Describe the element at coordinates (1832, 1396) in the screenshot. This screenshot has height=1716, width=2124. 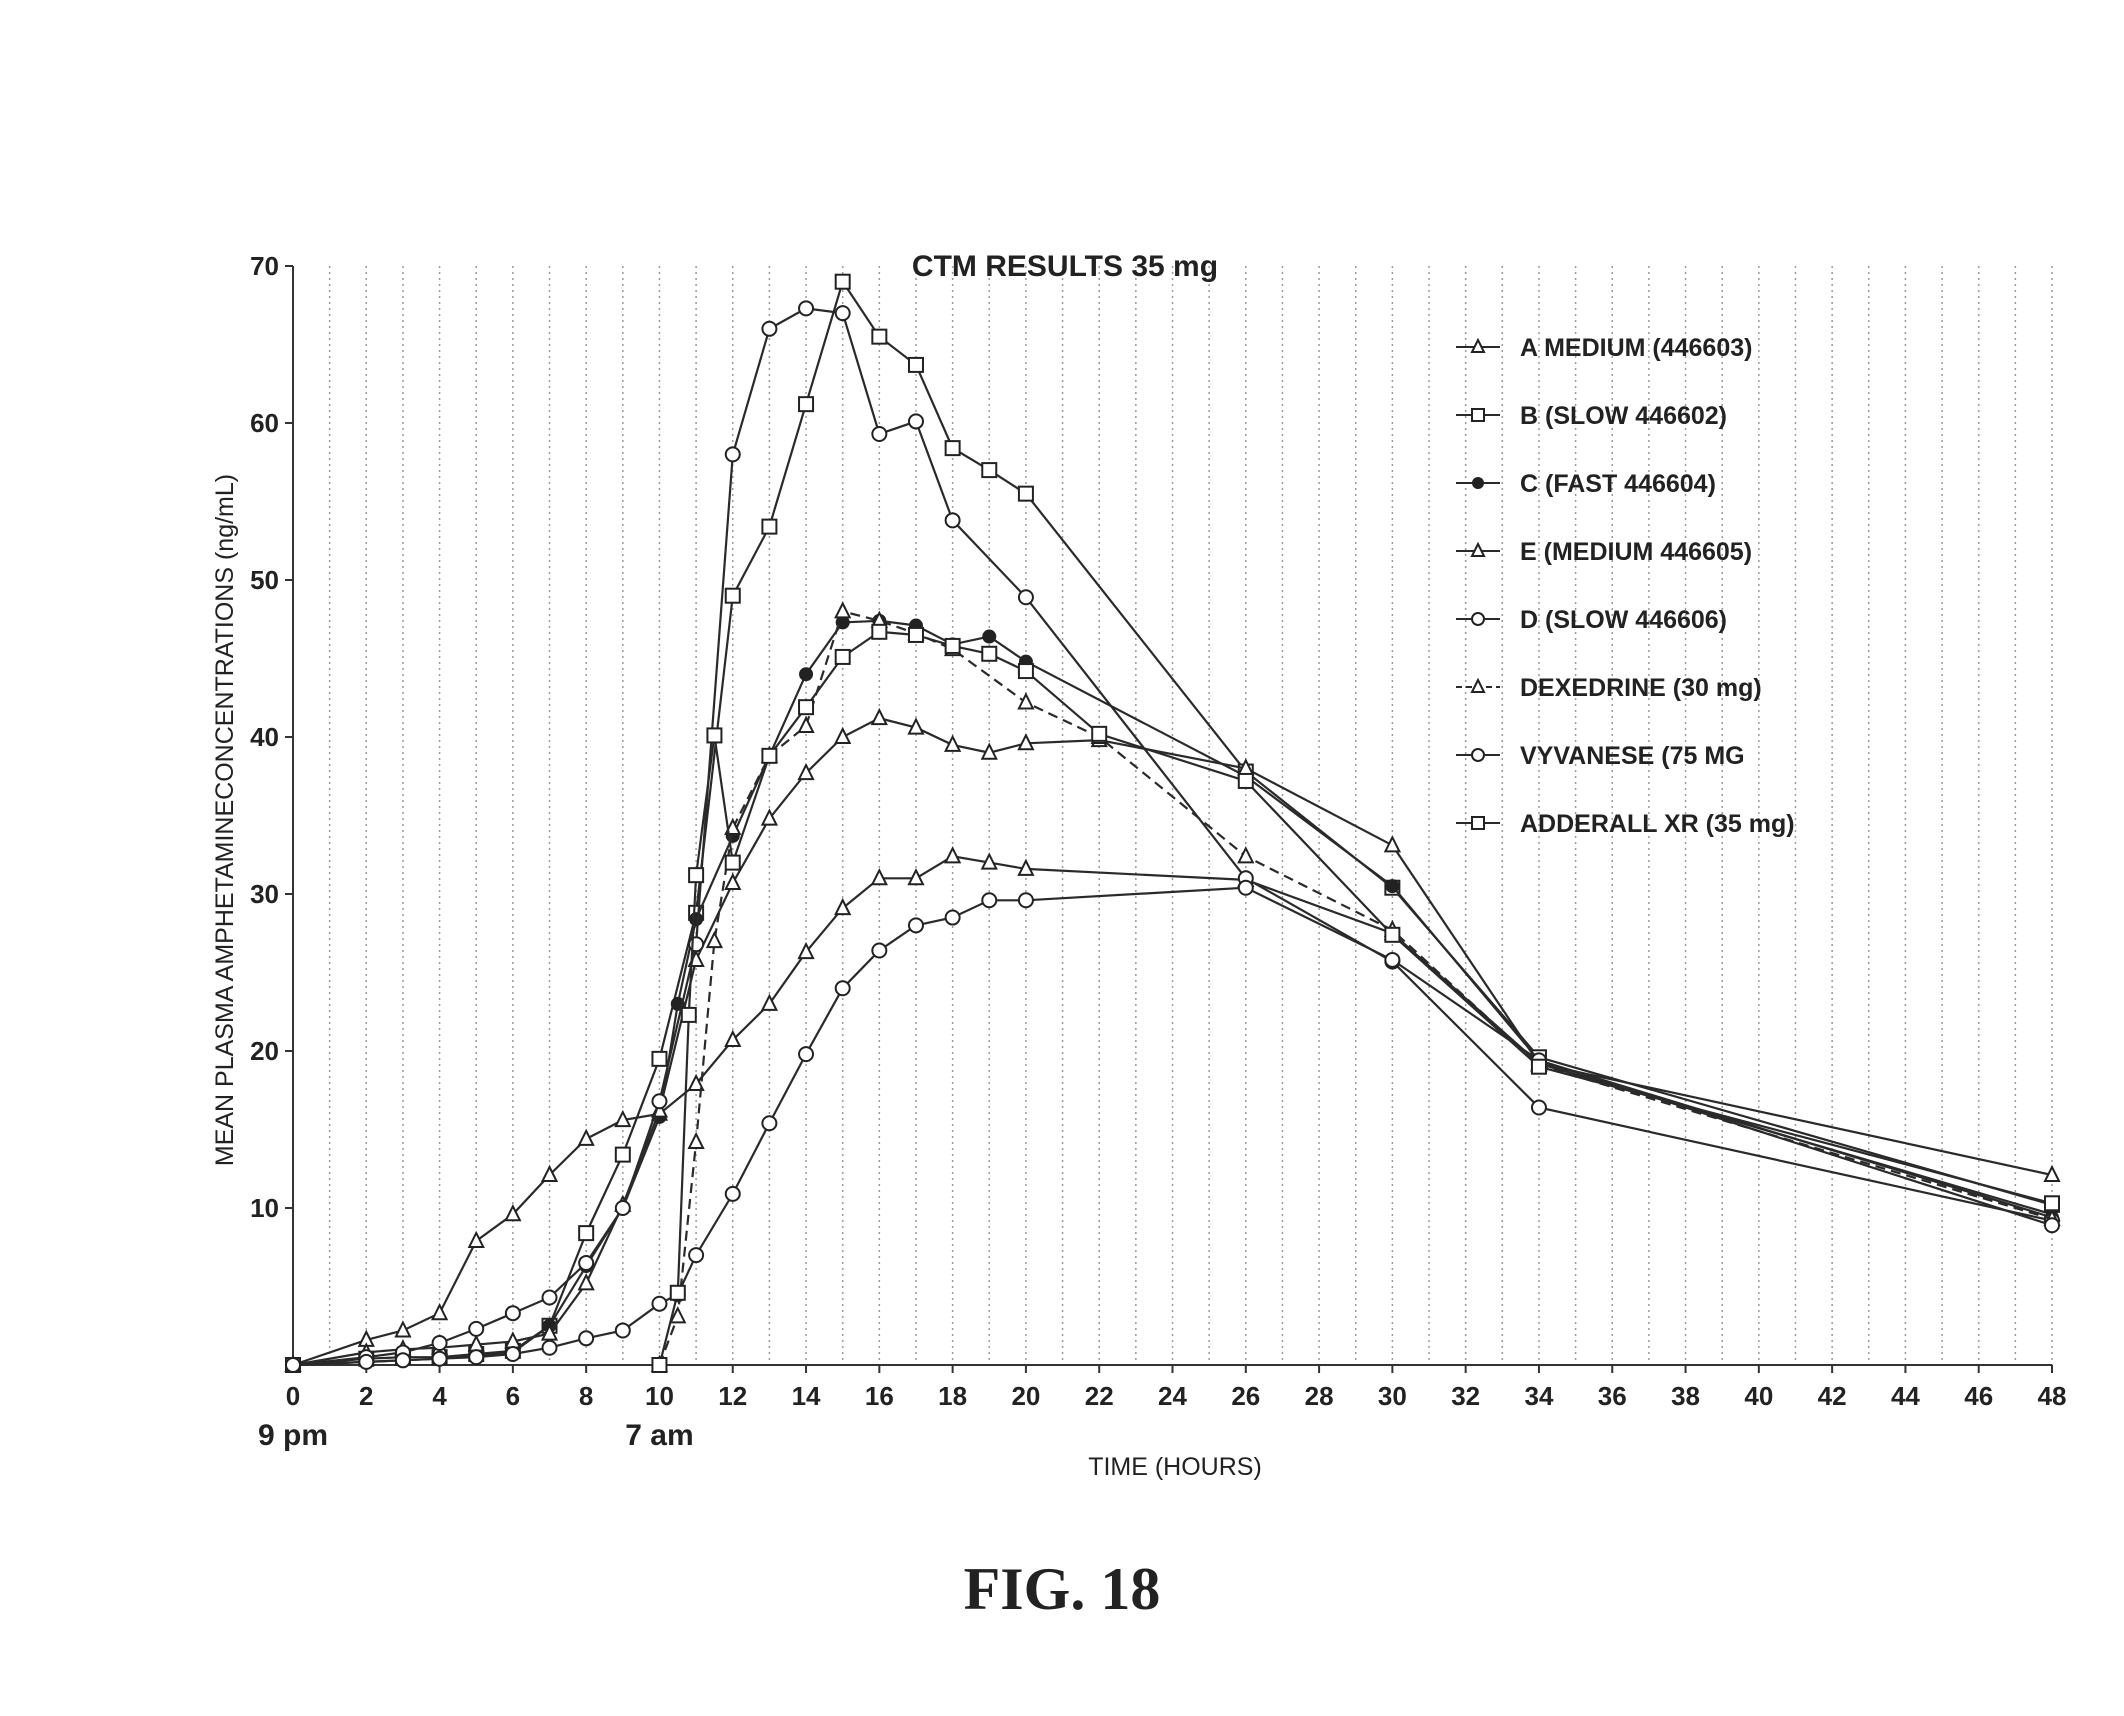
I see `x-tick-label: 42` at that location.